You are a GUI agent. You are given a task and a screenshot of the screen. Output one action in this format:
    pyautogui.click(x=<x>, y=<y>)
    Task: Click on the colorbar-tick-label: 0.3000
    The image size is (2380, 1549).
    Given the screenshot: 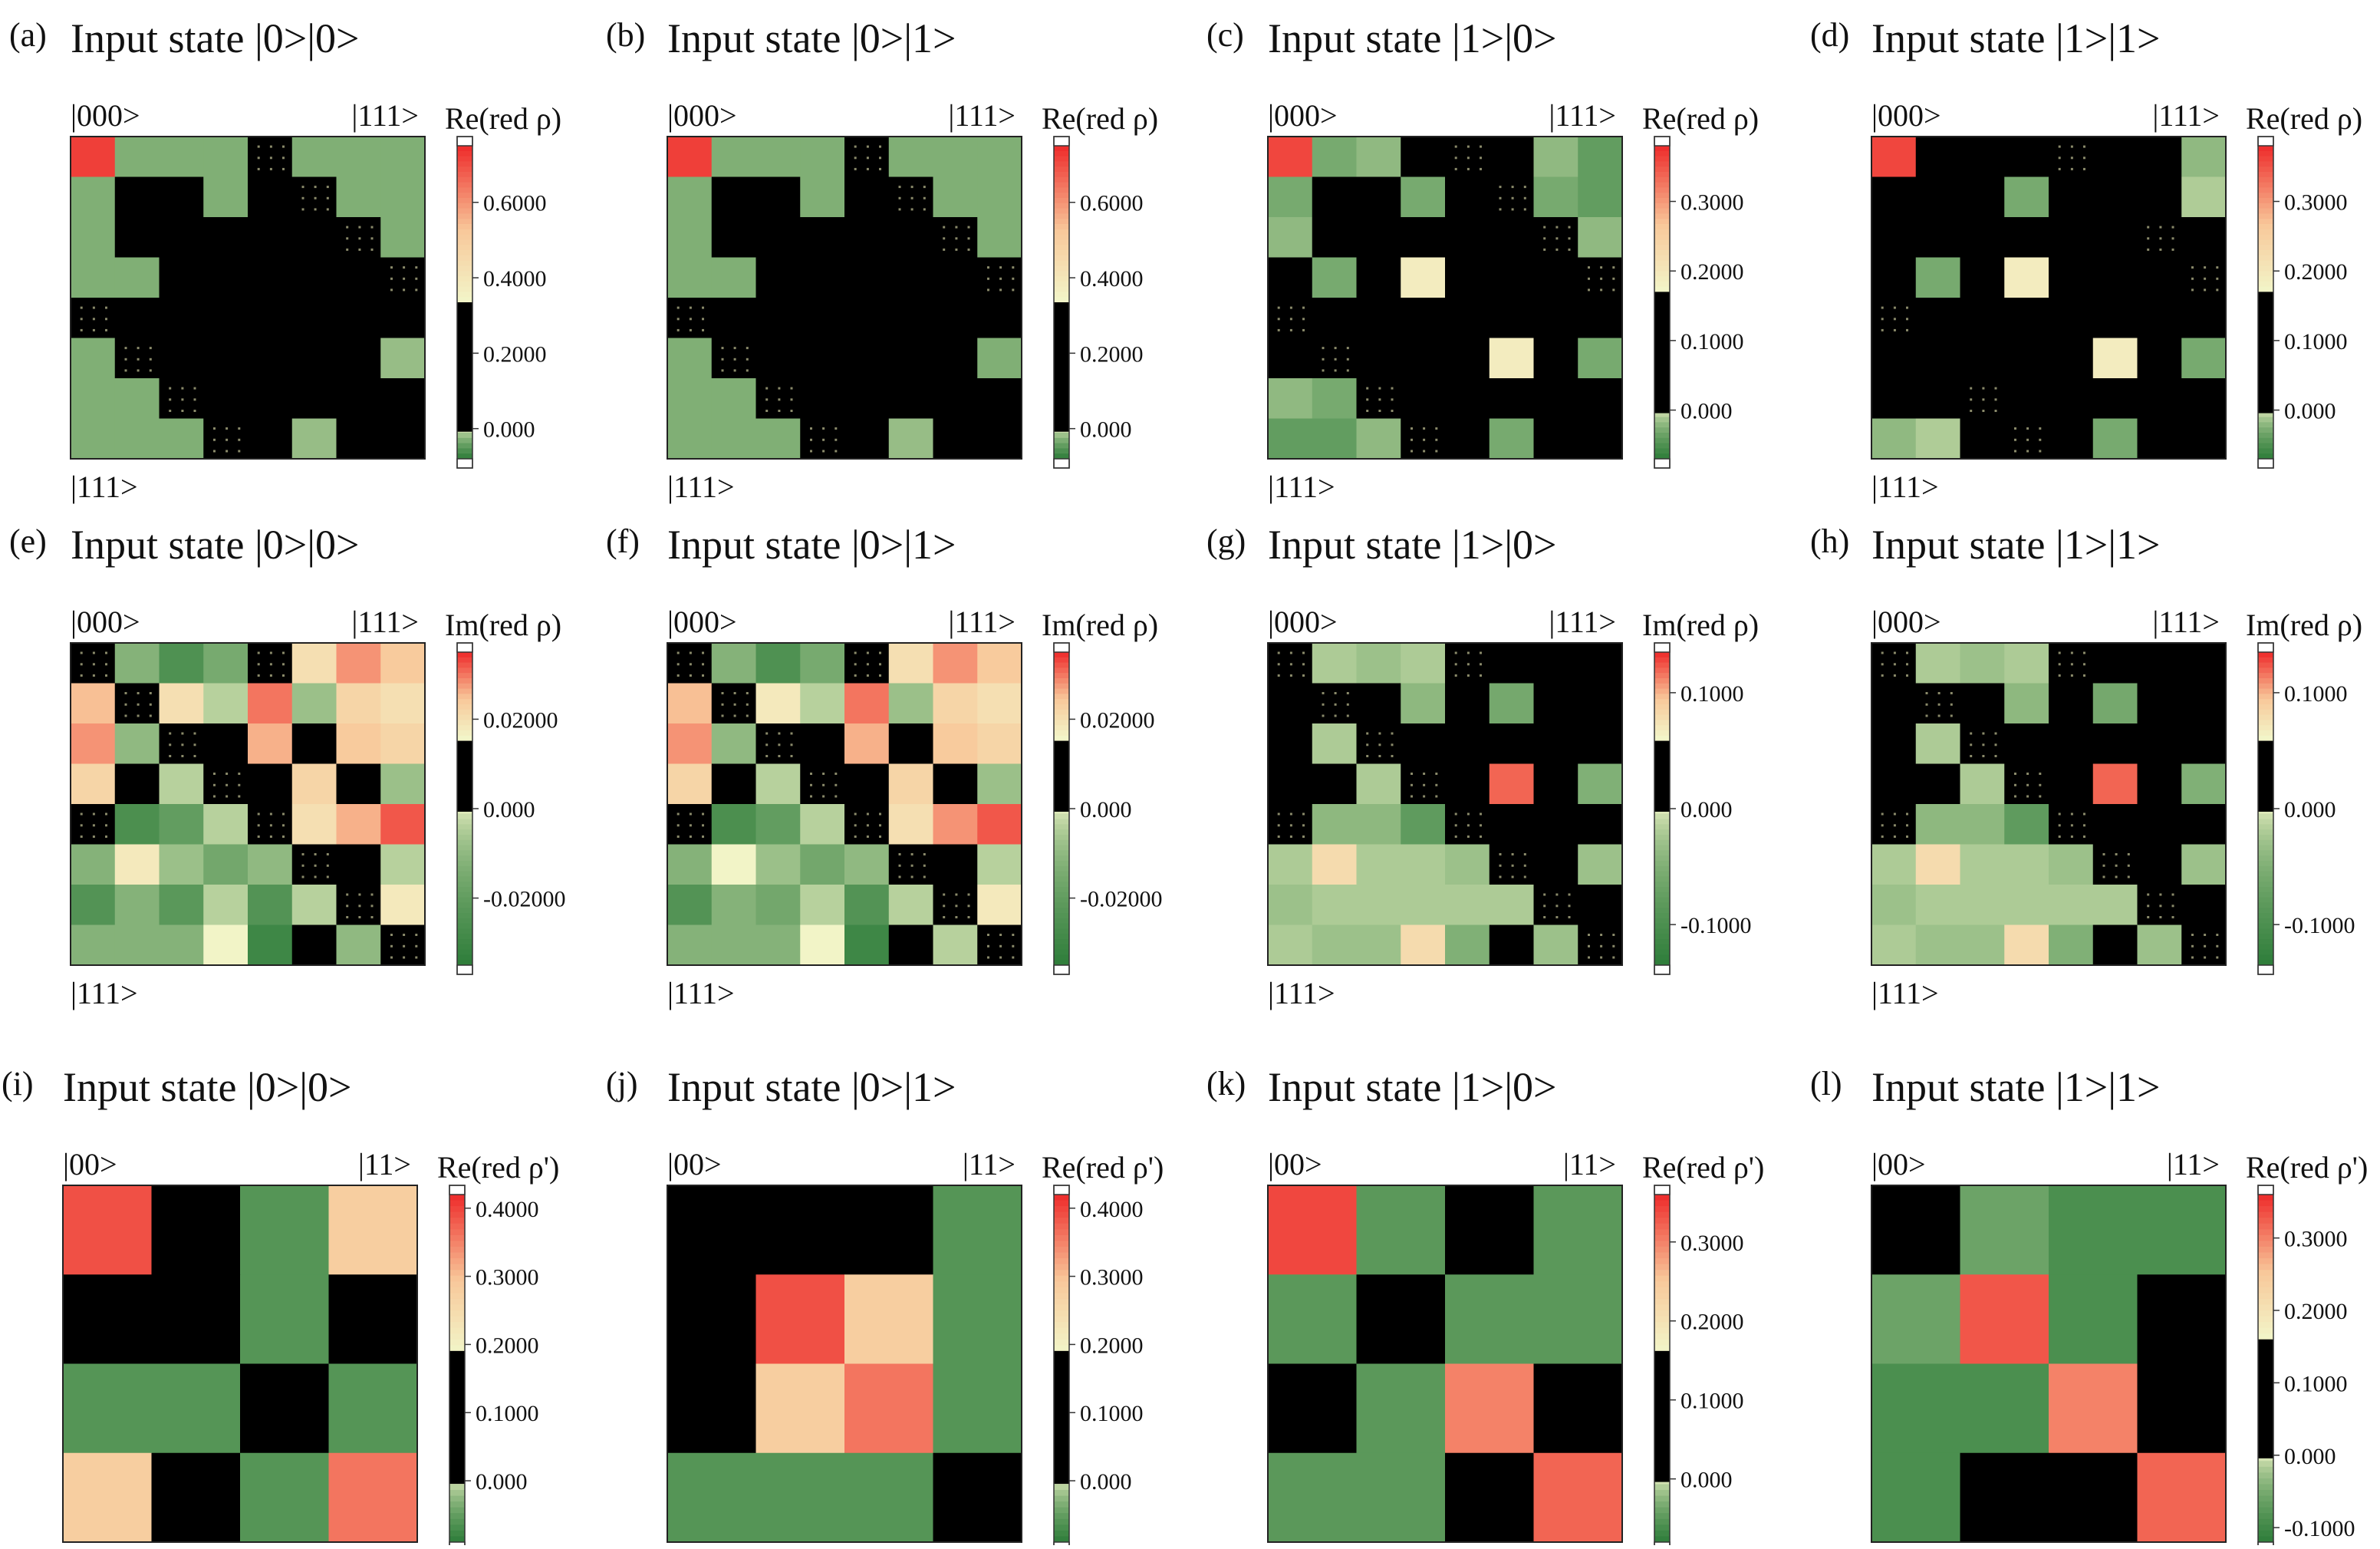 What is the action you would take?
    pyautogui.click(x=1712, y=1244)
    